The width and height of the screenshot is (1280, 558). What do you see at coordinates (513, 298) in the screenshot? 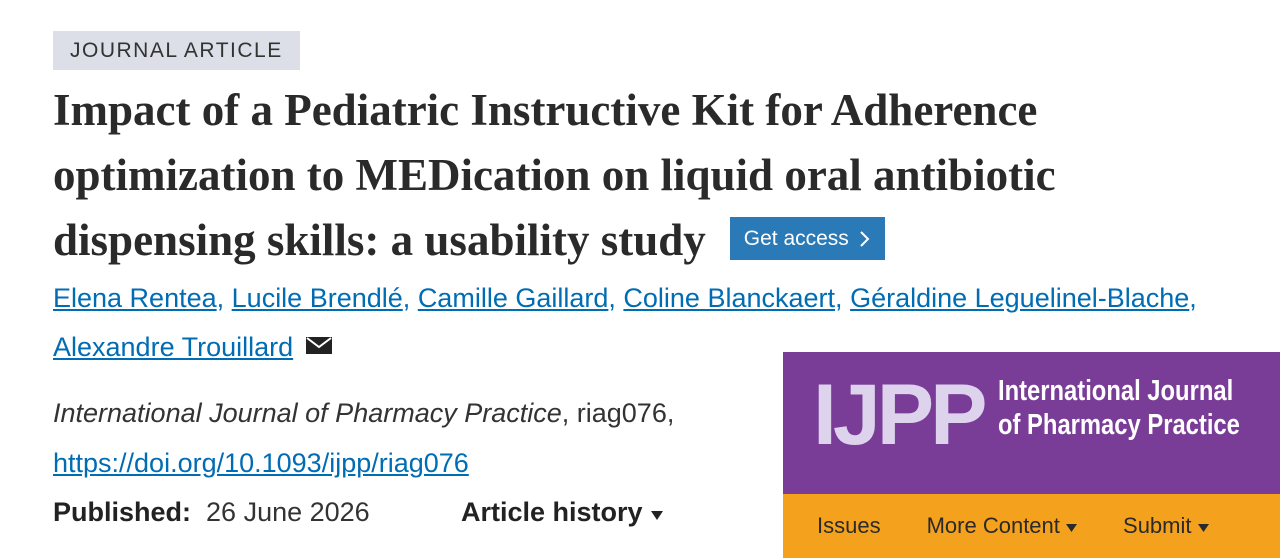
I see `author-link: Camille Gaillard` at bounding box center [513, 298].